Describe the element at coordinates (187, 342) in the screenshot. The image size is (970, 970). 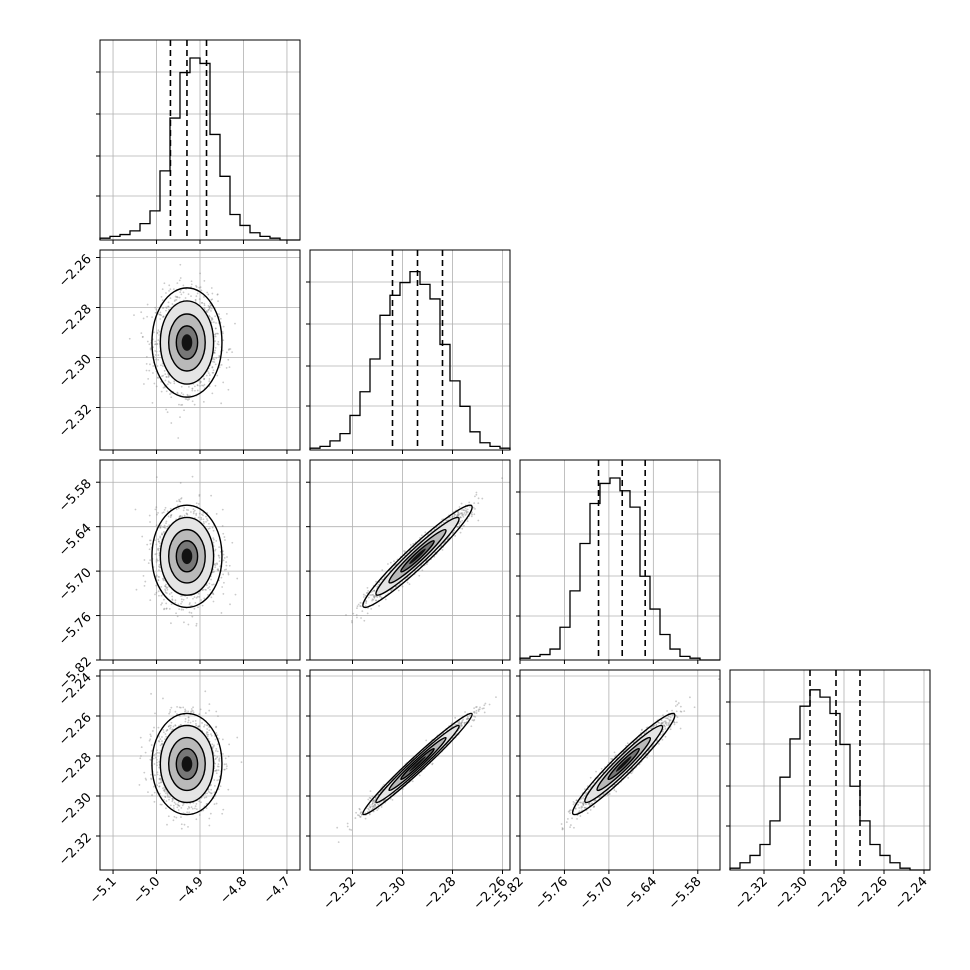
I see `density-contour` at that location.